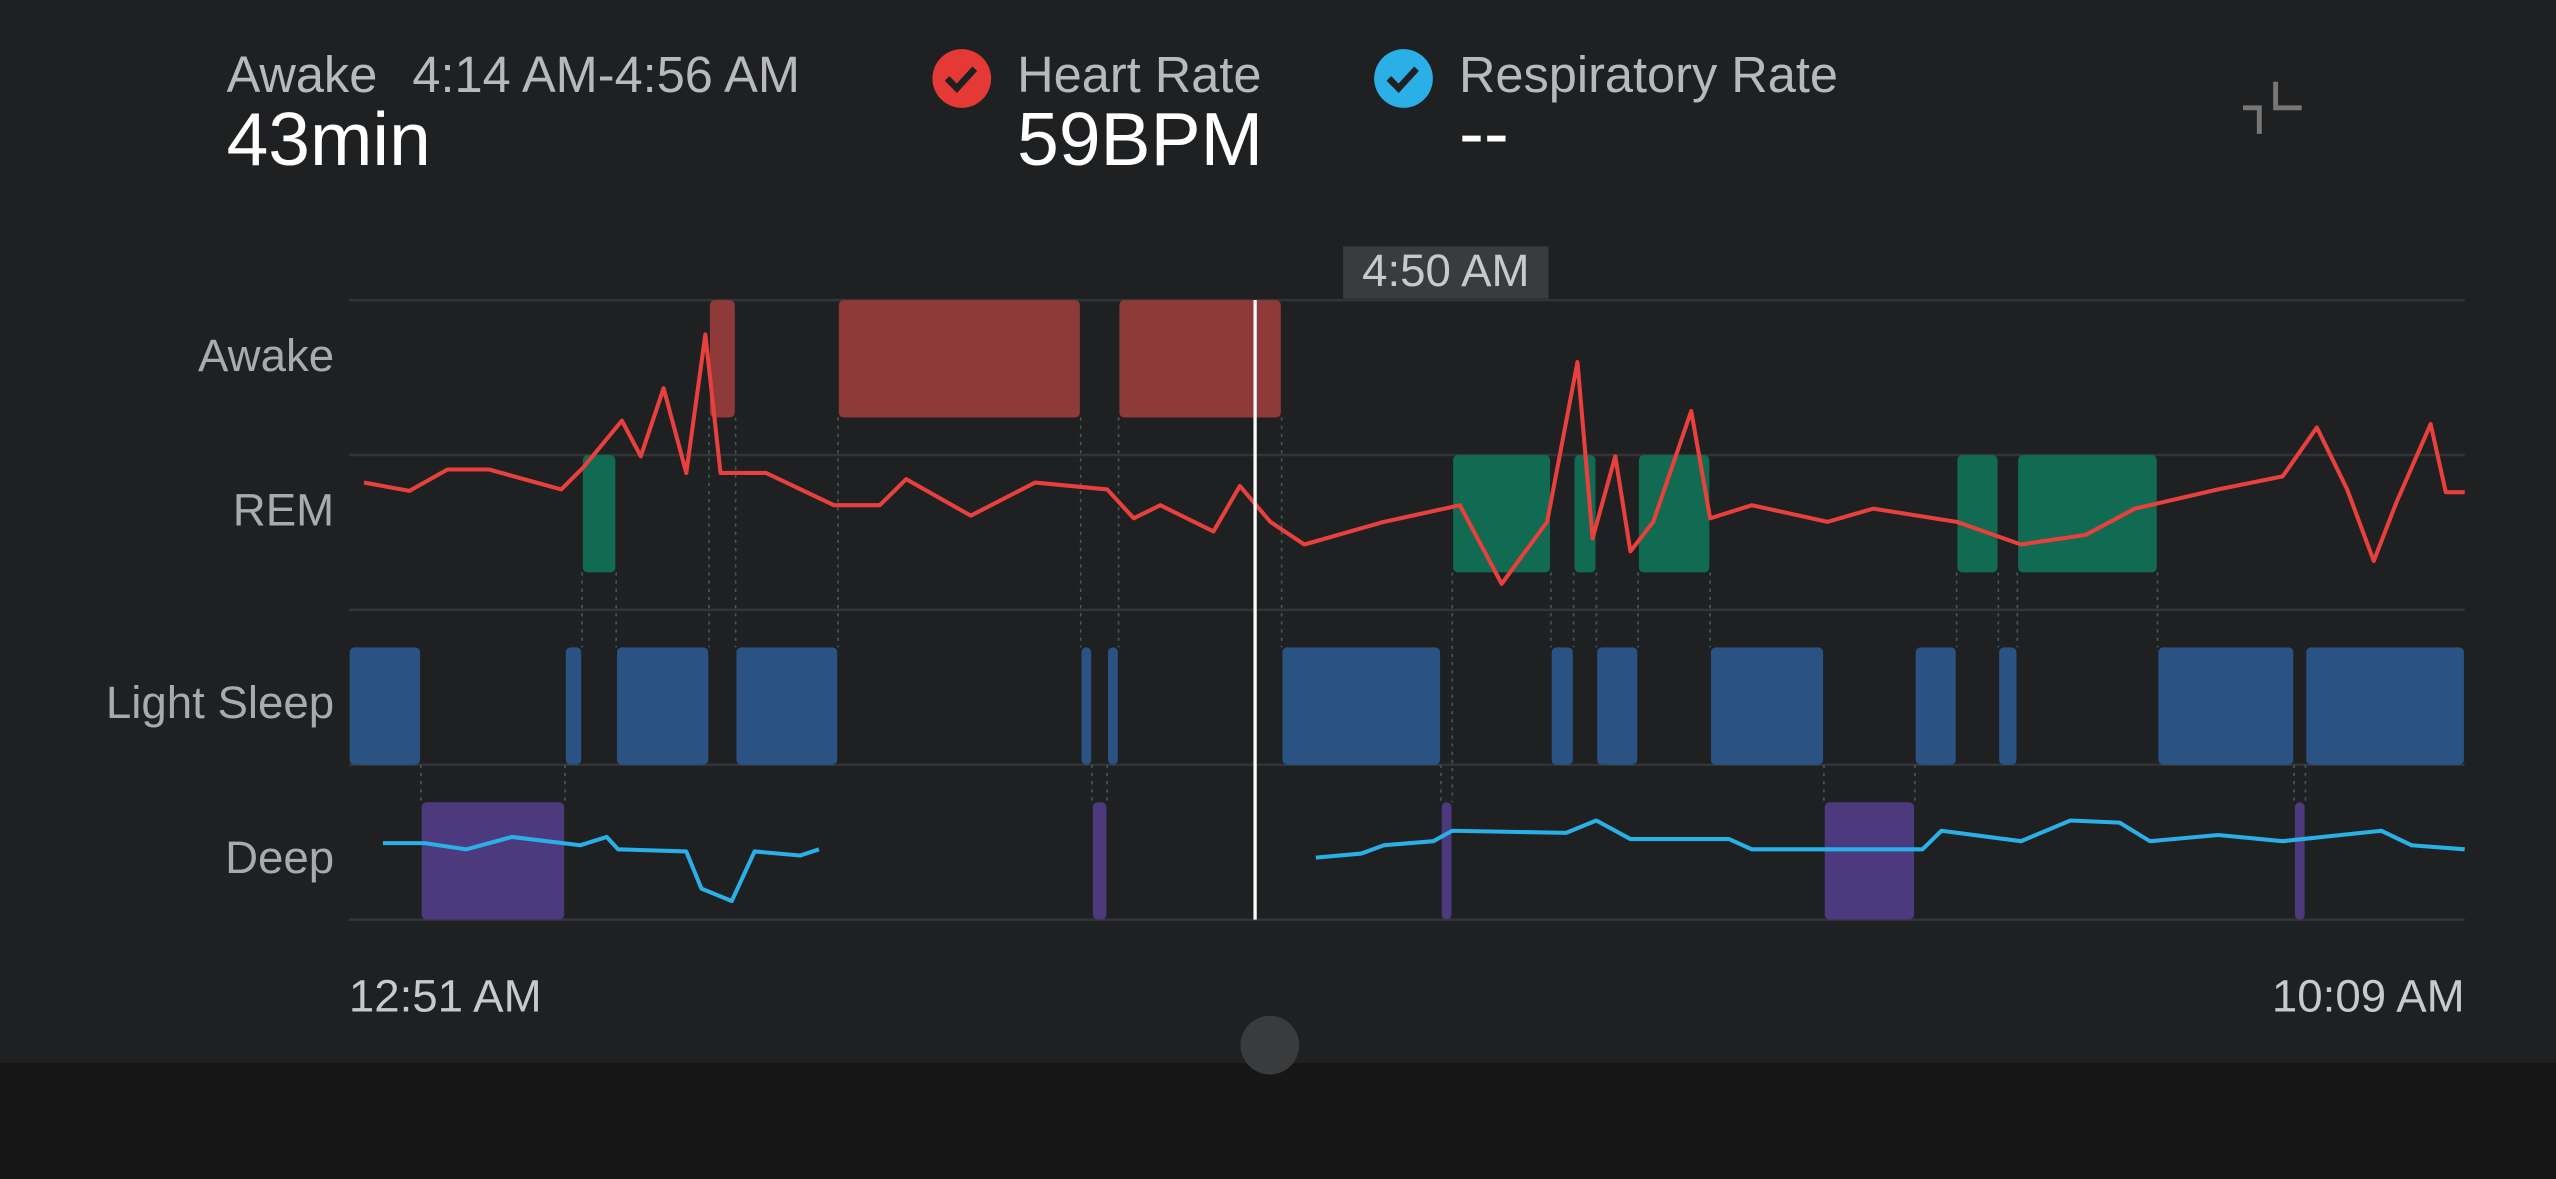  Describe the element at coordinates (1278, 1121) in the screenshot. I see `bottom-bar` at that location.